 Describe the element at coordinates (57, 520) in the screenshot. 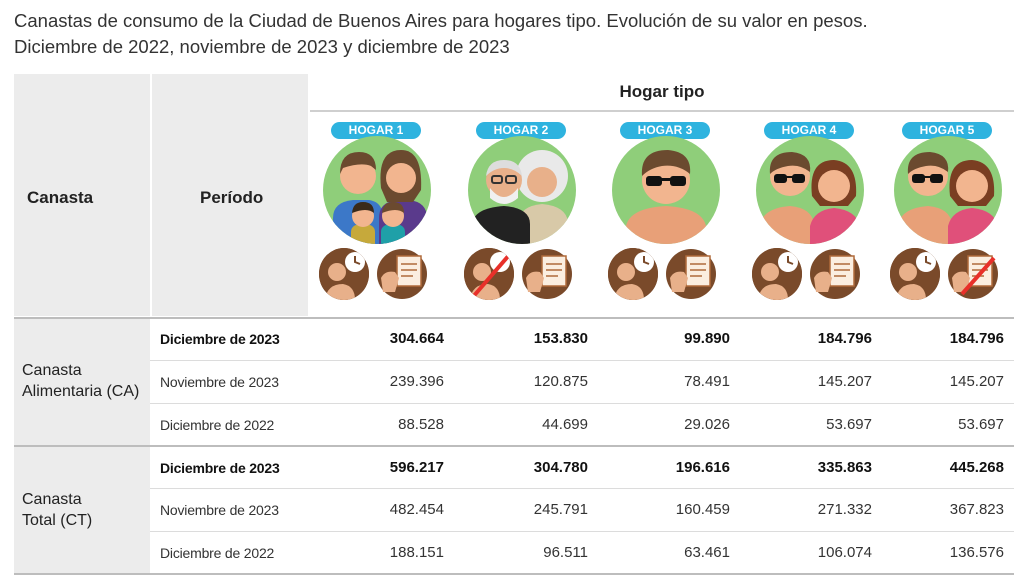

I see `group-ct-label-2: Total (CT)` at that location.